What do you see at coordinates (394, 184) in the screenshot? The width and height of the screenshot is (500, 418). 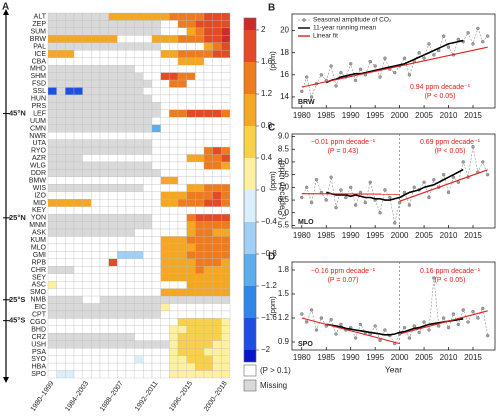 I see `data-line` at bounding box center [394, 184].